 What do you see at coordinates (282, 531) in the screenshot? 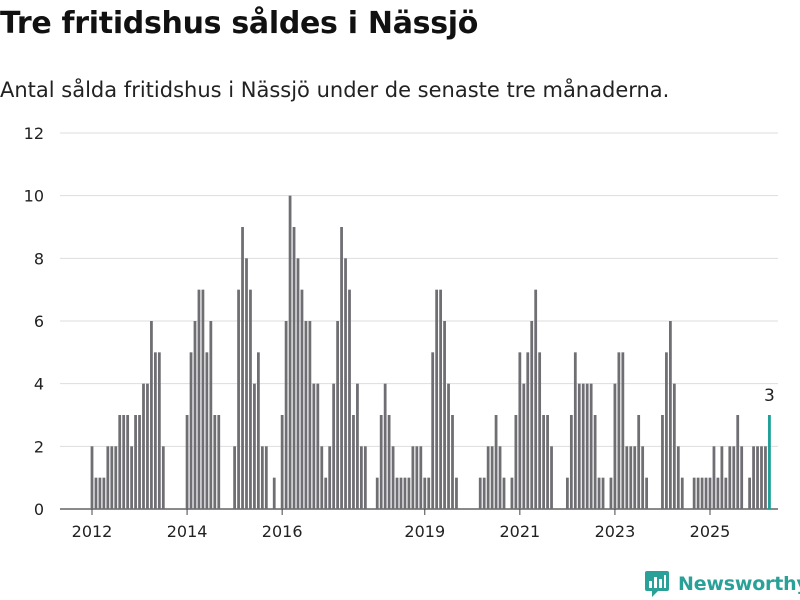
I see `x-tick-label: 2016` at bounding box center [282, 531].